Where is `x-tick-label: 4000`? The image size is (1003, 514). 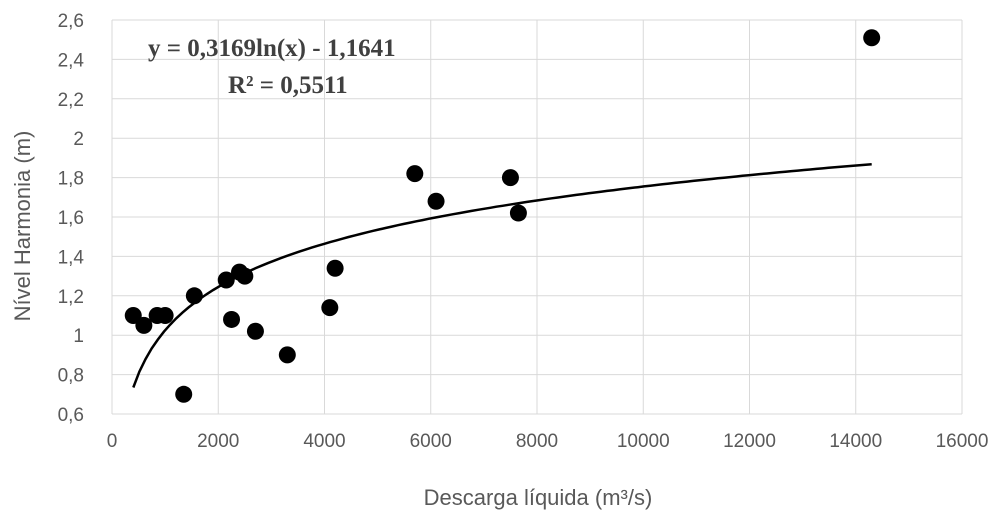 x-tick-label: 4000 is located at coordinates (324, 441).